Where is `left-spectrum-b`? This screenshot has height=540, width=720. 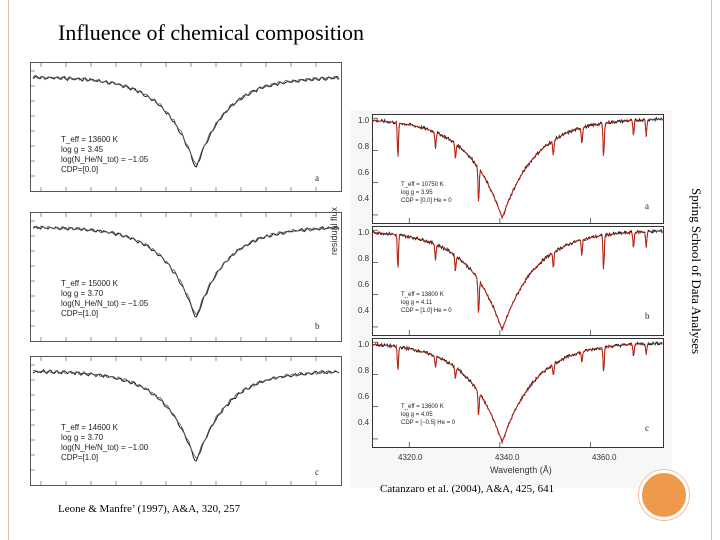
left-spectrum-b is located at coordinates (185, 277).